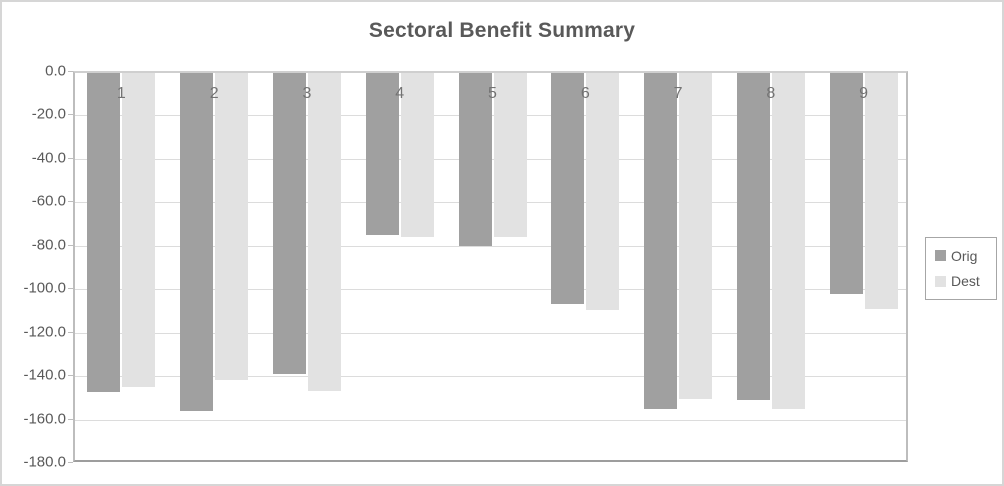  I want to click on legend-label-dest: Dest, so click(965, 281).